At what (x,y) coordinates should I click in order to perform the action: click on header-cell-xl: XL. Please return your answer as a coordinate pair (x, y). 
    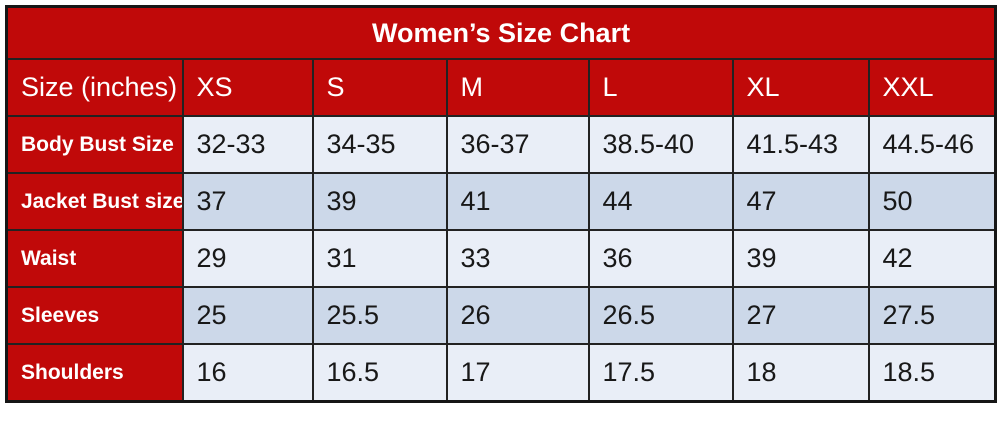
    Looking at the image, I should click on (800, 87).